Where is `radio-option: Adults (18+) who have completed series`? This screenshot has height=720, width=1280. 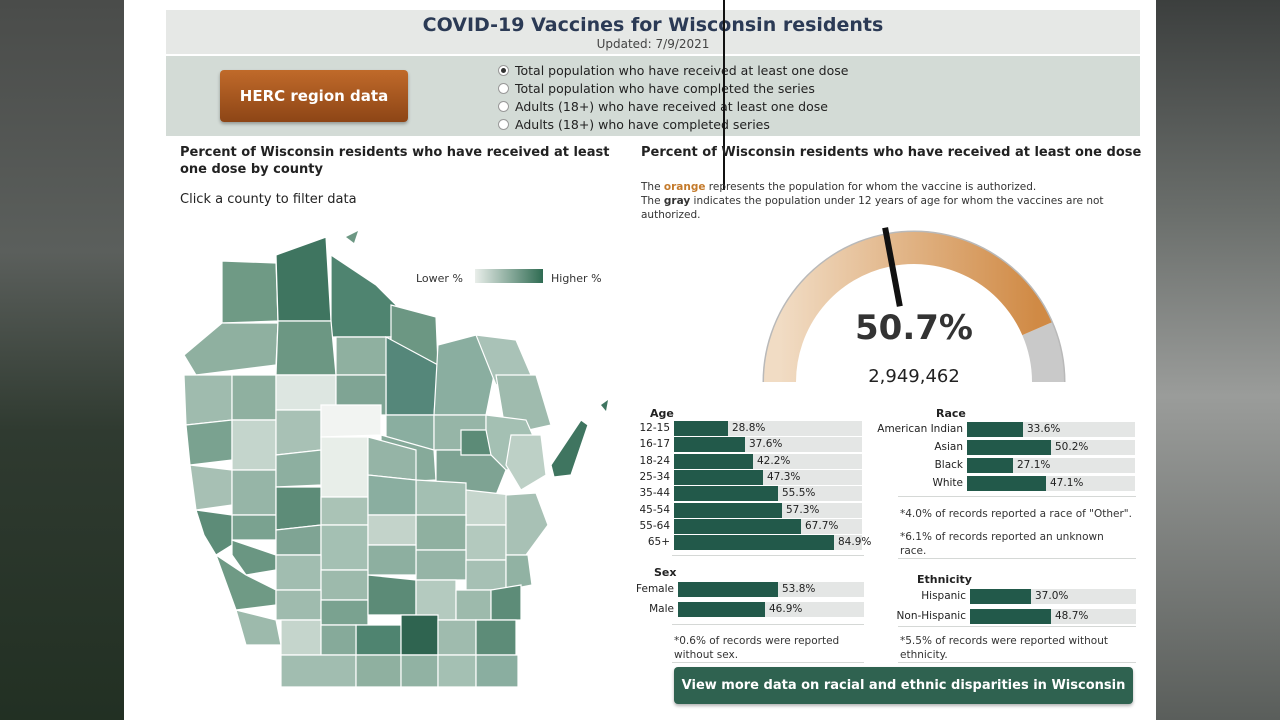
radio-option: Adults (18+) who have completed series is located at coordinates (673, 124).